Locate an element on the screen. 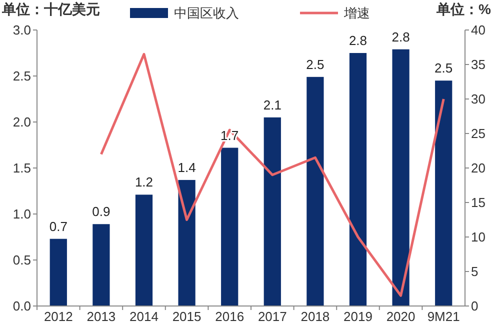  y-tick-label: 3.0 is located at coordinates (21, 30).